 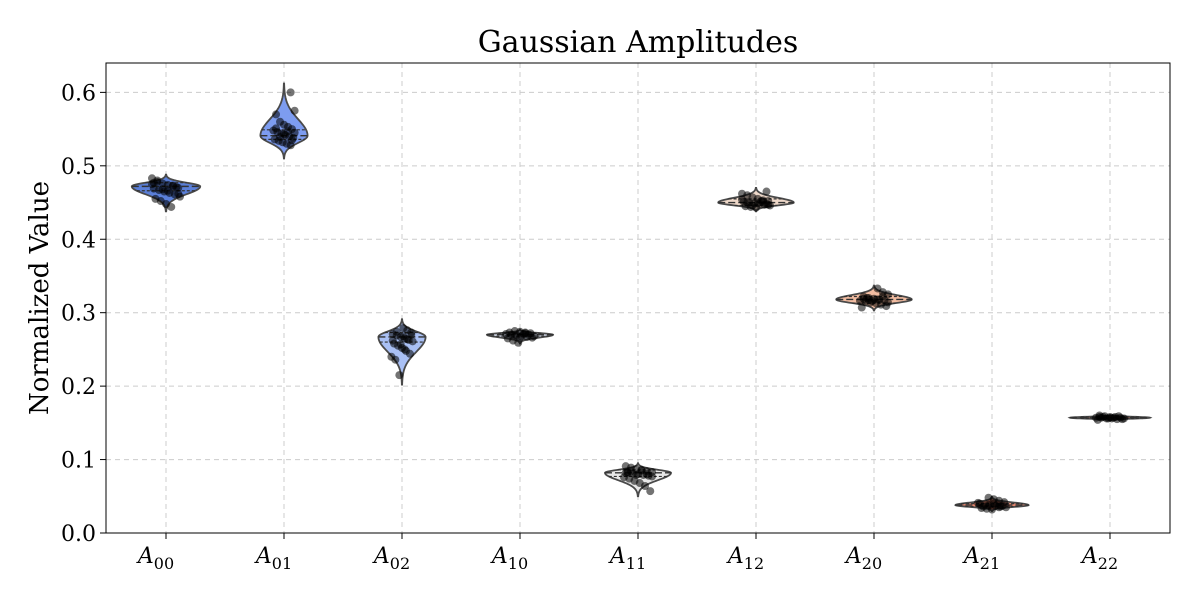 What do you see at coordinates (164, 563) in the screenshot?
I see `x-tick-label-subscript: 00` at bounding box center [164, 563].